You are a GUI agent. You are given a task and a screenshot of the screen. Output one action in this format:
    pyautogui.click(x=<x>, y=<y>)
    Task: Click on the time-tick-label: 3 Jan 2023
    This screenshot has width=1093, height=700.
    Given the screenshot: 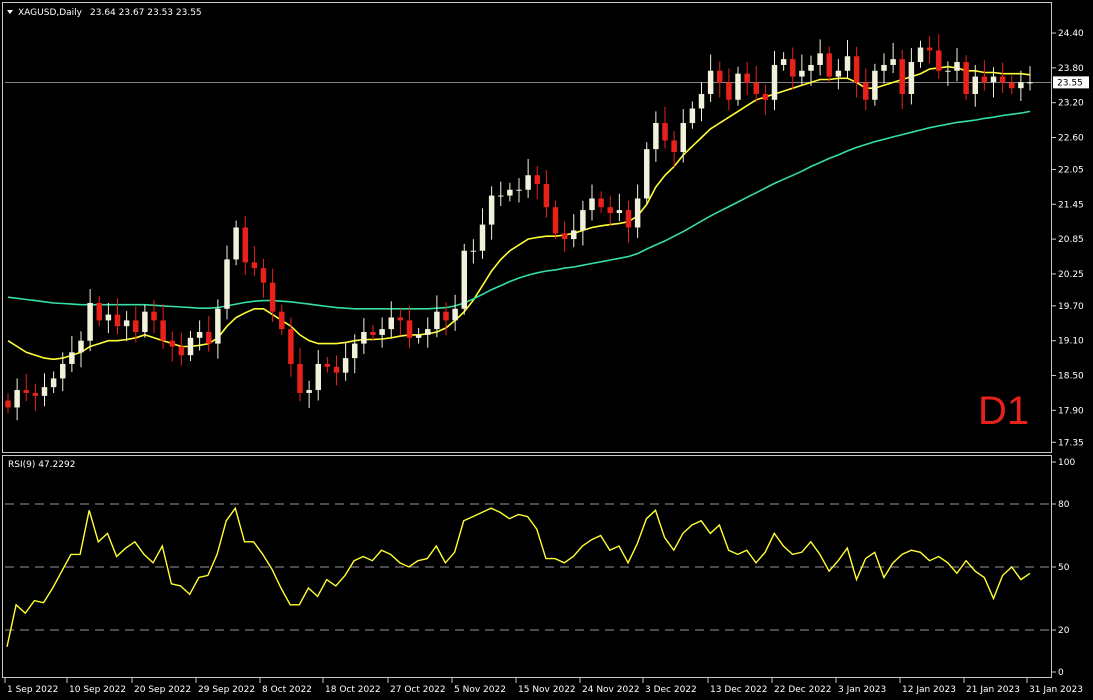 What is the action you would take?
    pyautogui.click(x=862, y=690)
    